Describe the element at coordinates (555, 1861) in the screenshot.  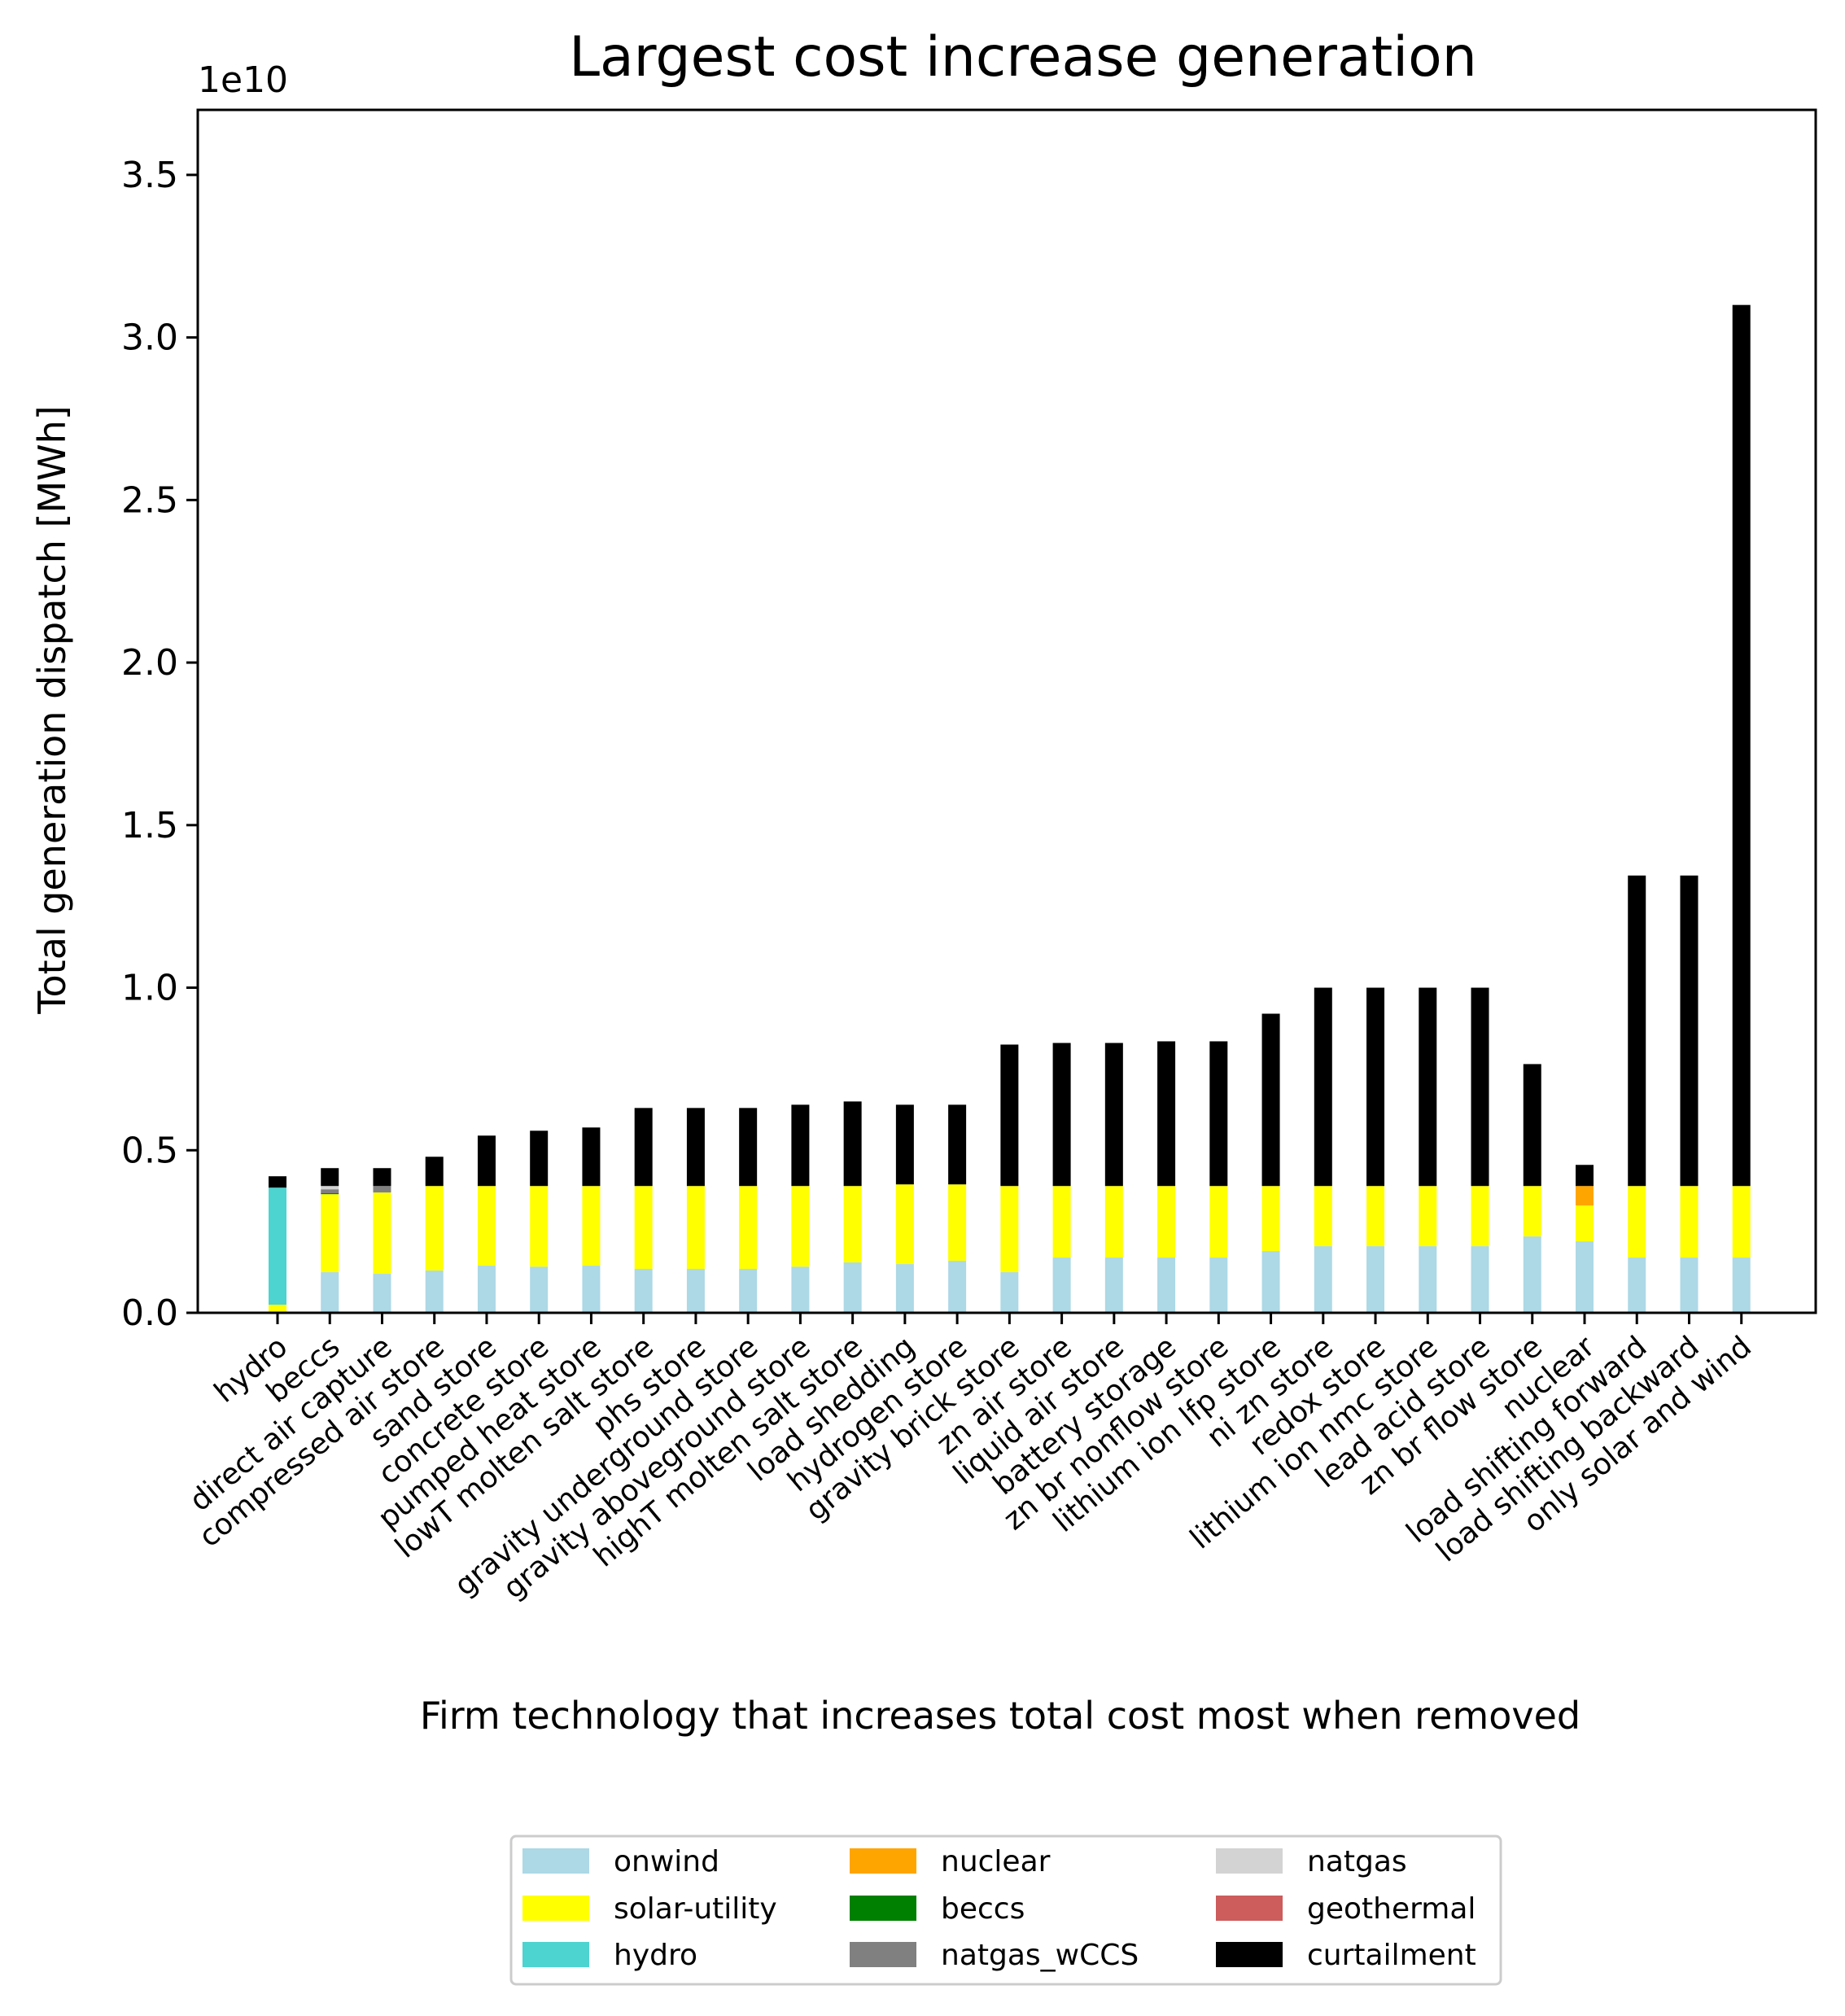
I see `legend-swatch-onwind` at that location.